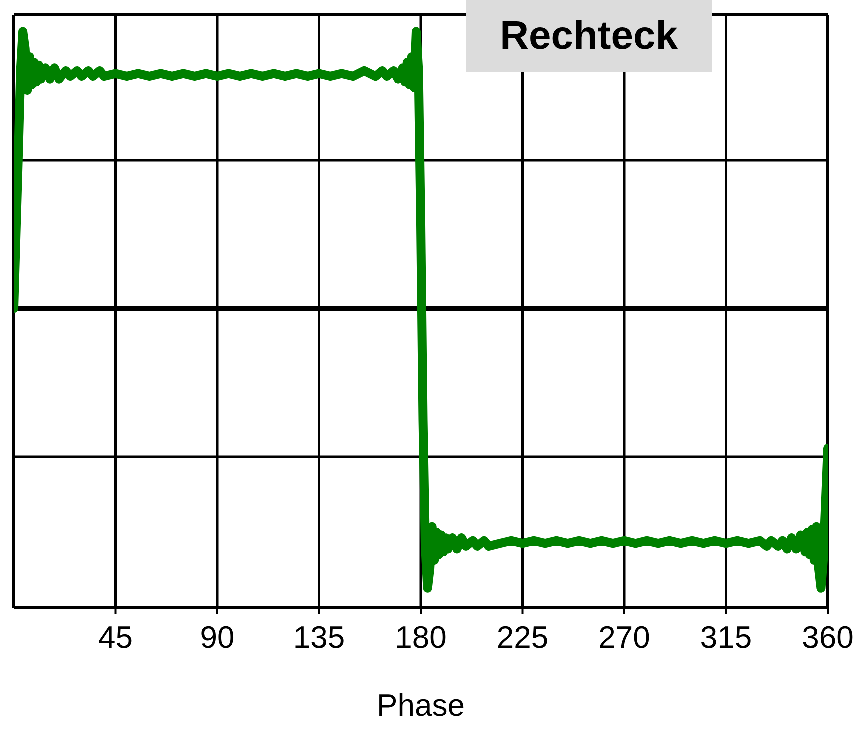 Image resolution: width=864 pixels, height=731 pixels. What do you see at coordinates (726, 638) in the screenshot?
I see `x-tick-label: 315` at bounding box center [726, 638].